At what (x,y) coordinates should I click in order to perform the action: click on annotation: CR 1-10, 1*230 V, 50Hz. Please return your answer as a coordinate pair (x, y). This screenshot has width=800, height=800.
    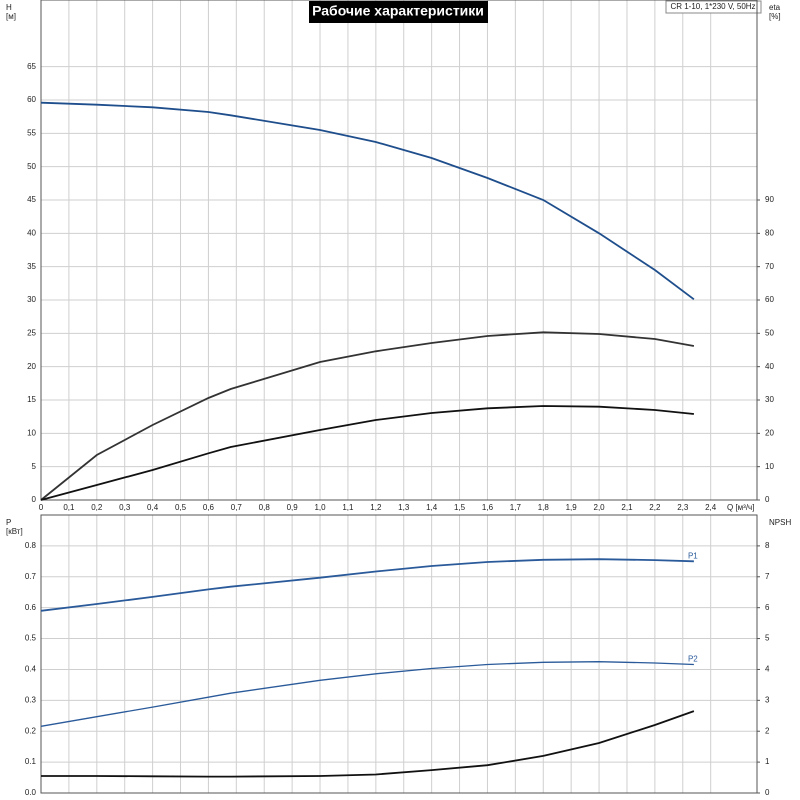
    Looking at the image, I should click on (712, 6).